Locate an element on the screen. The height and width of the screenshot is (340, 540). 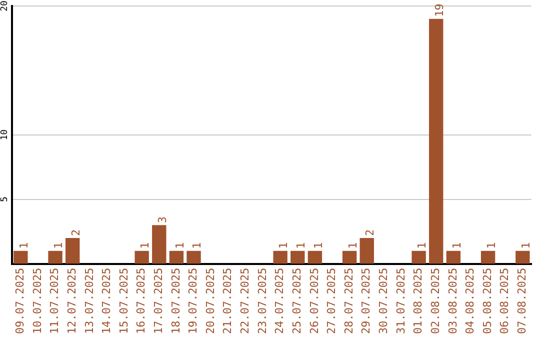
x-tick-label: 10.07.2025 is located at coordinates (37, 301).